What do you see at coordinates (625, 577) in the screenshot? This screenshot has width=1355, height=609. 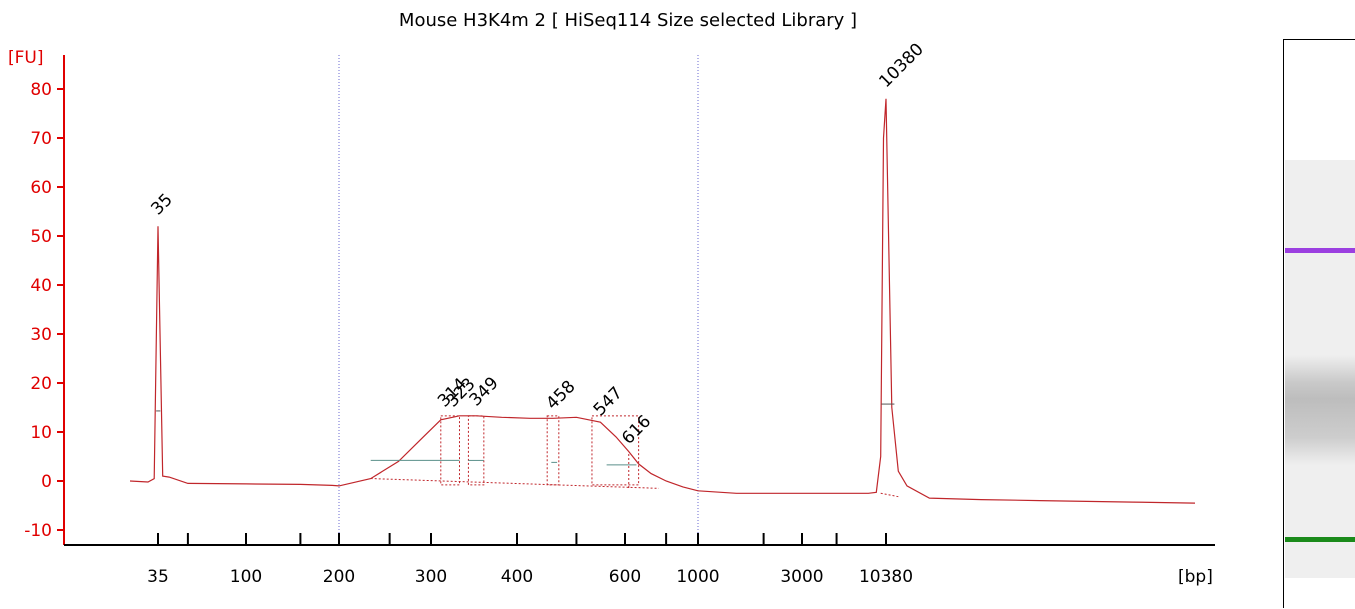 I see `x-tick-label: 600` at bounding box center [625, 577].